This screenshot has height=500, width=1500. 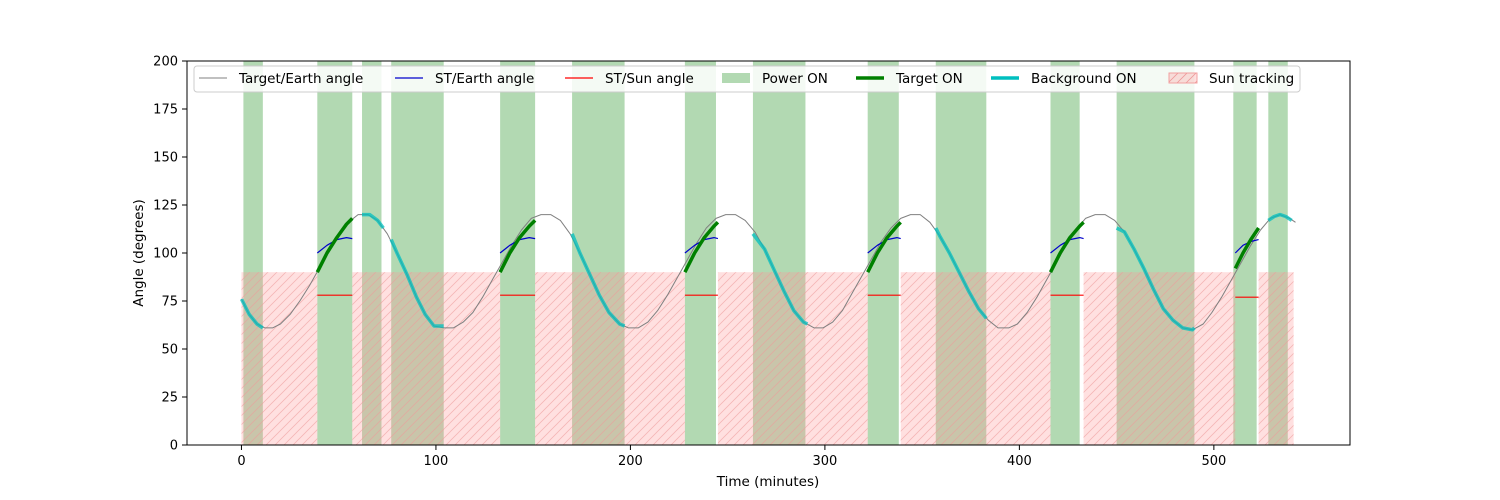 I want to click on y-tick-label: 0, so click(x=174, y=446).